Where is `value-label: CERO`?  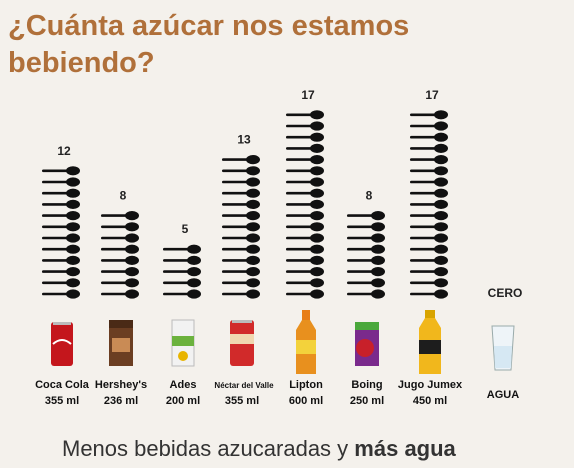 value-label: CERO is located at coordinates (505, 293).